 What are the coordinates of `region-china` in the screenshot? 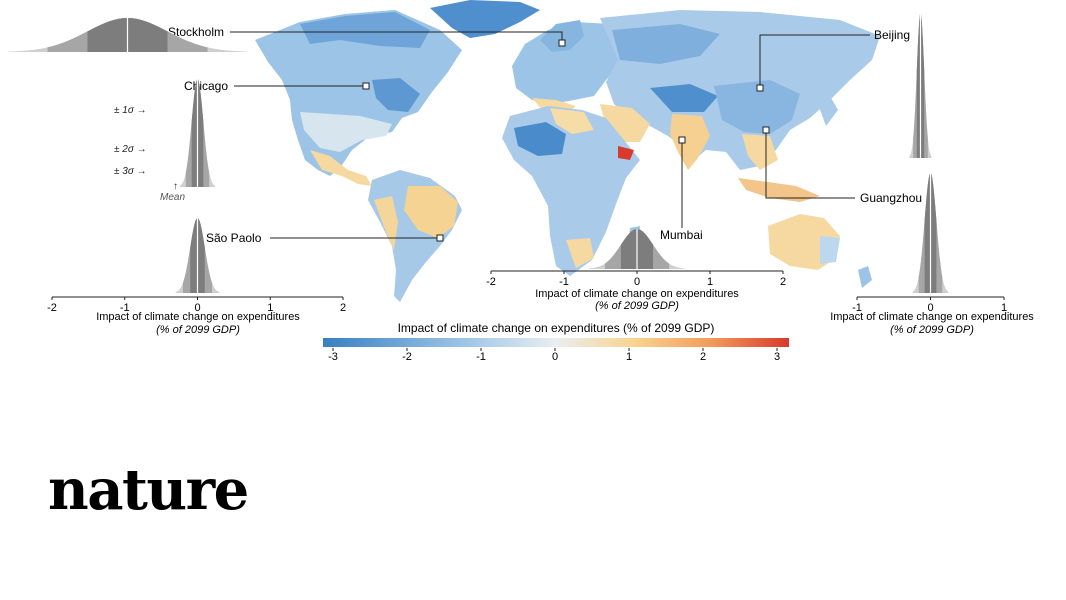 It's located at (757, 107).